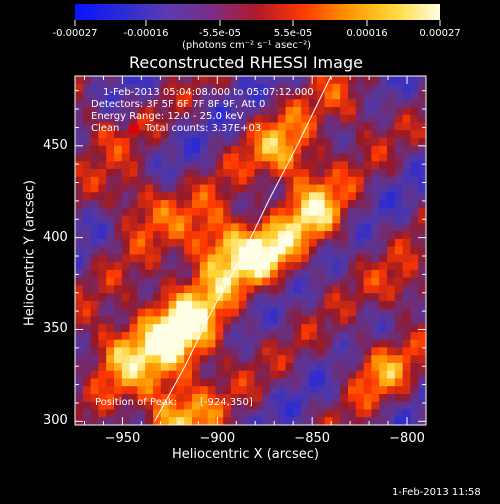  Describe the element at coordinates (30, 253) in the screenshot. I see `y-axis-label: Heliocentric Y (arcsec)` at that location.